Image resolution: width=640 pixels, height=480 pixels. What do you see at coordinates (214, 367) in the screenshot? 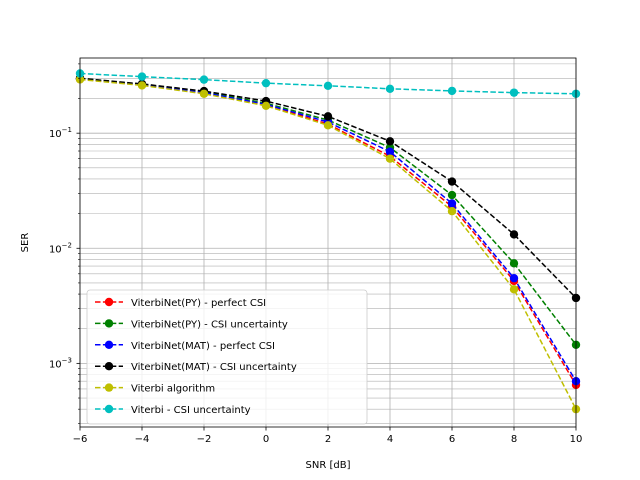
I see `legend-label: ViterbiNet(MAT) - CSI uncertainty` at bounding box center [214, 367].